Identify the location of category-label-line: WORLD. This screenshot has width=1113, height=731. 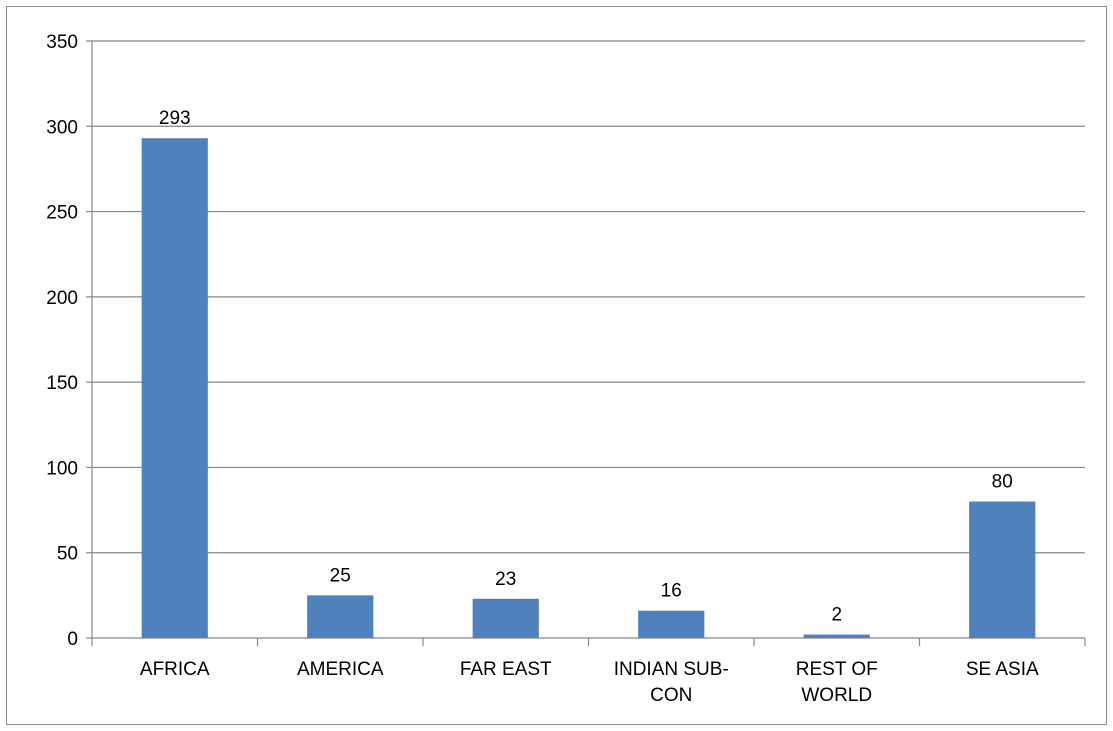
(836, 695).